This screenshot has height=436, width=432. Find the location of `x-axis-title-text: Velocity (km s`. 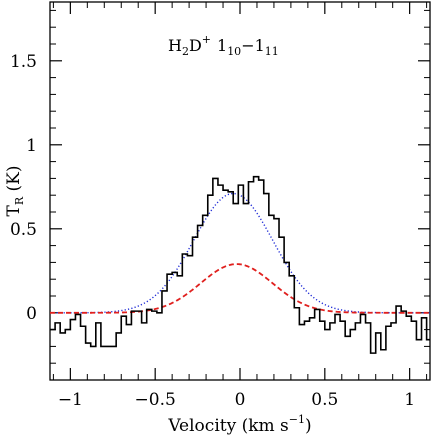

x-axis-title-text: Velocity (km s is located at coordinates (227, 426).